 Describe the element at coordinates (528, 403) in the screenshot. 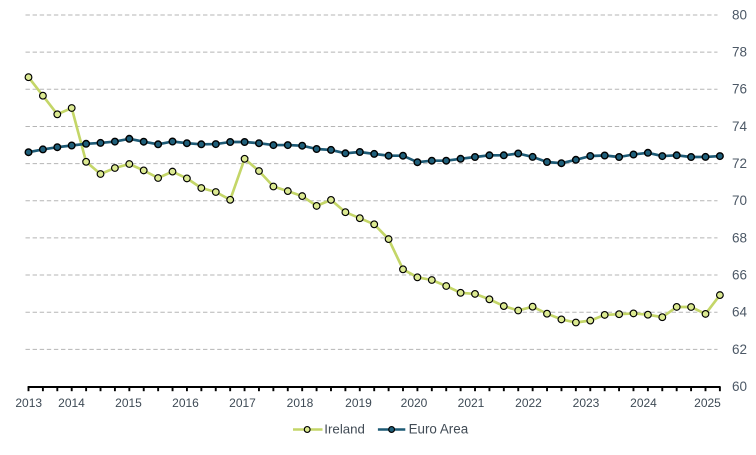

I see `svg-text: 2022` at that location.